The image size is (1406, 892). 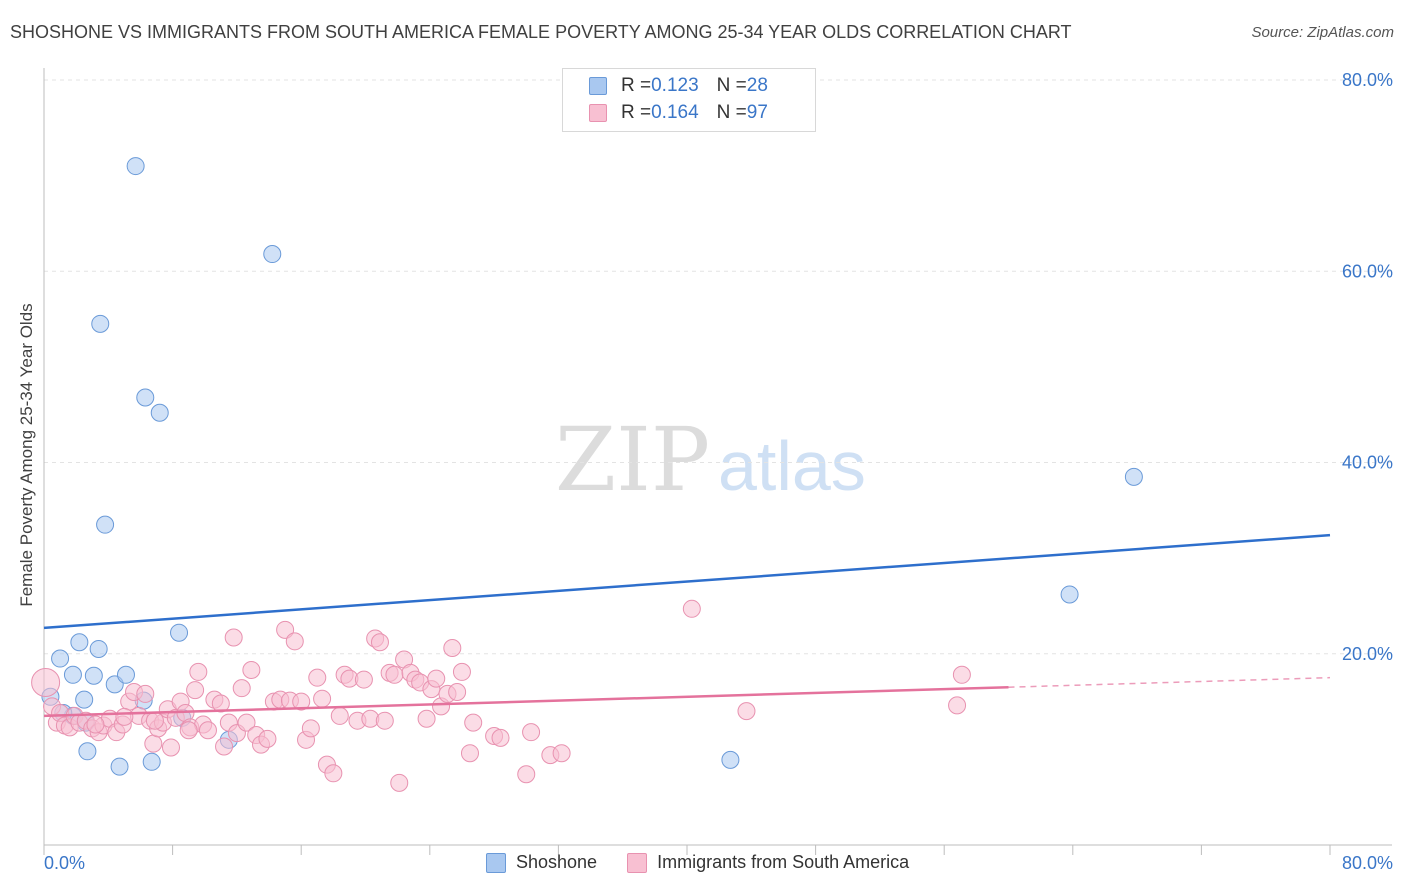 I want to click on n-value: 97, so click(x=757, y=112).